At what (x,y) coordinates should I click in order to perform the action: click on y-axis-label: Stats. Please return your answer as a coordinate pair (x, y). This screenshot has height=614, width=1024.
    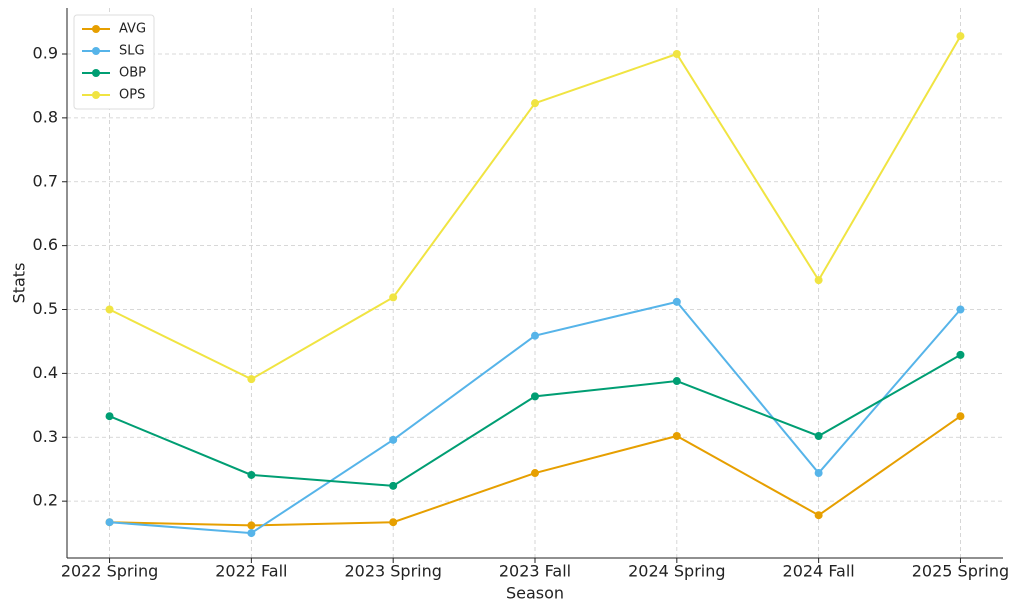
    Looking at the image, I should click on (19, 283).